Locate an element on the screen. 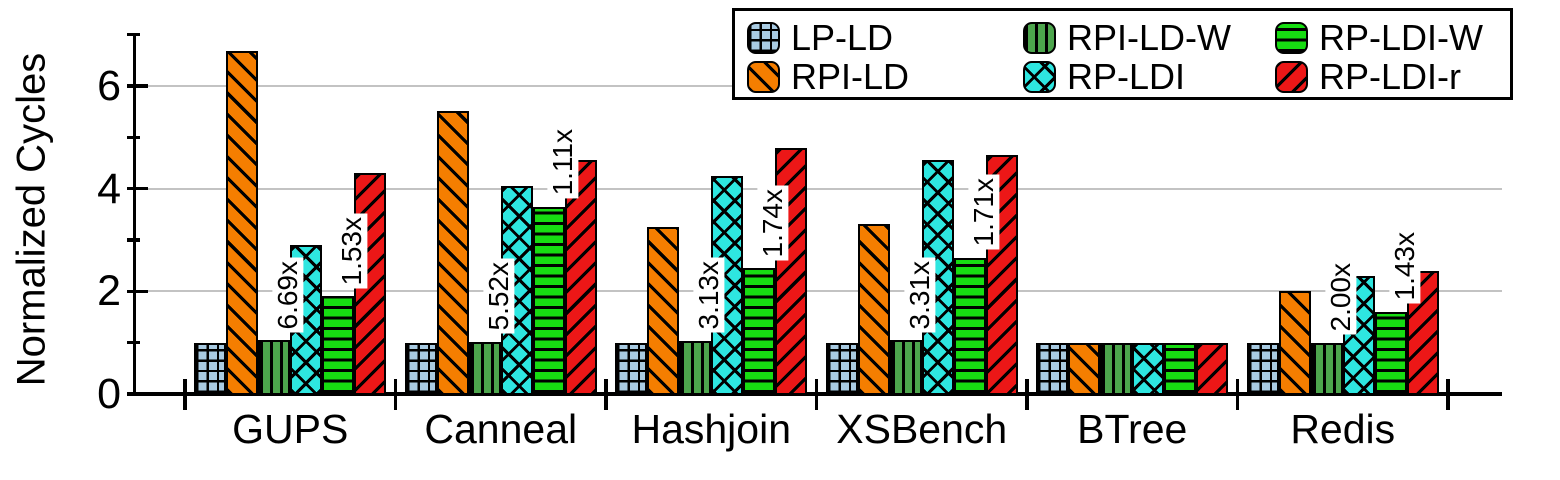  category-label: GUPS is located at coordinates (290, 429).